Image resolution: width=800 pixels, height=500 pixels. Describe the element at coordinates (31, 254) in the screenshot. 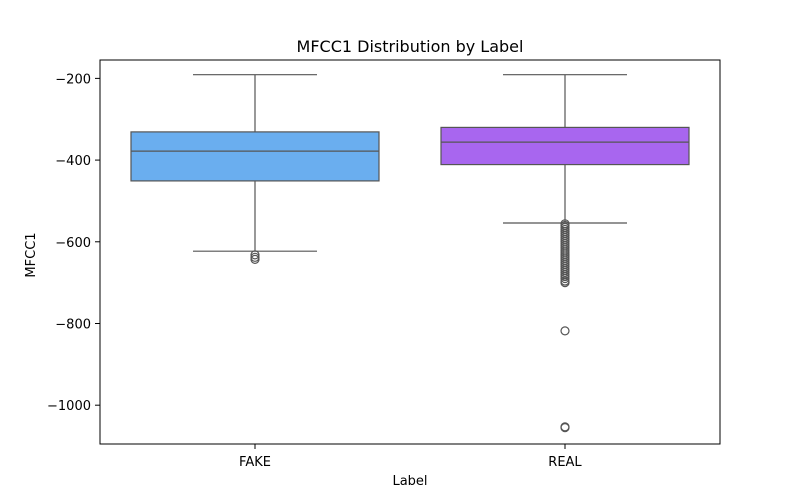

I see `y-axis-label: MFCC1` at that location.